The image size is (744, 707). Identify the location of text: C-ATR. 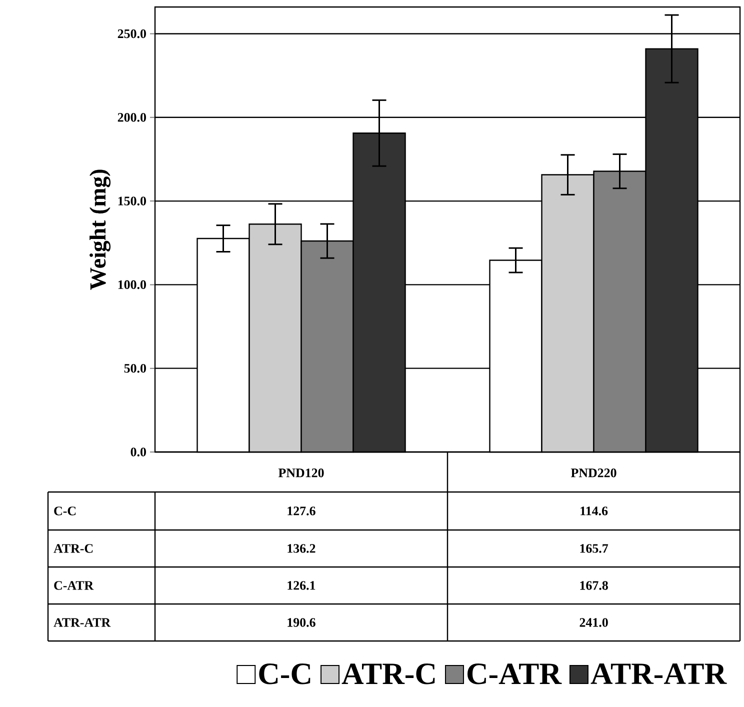
(74, 585).